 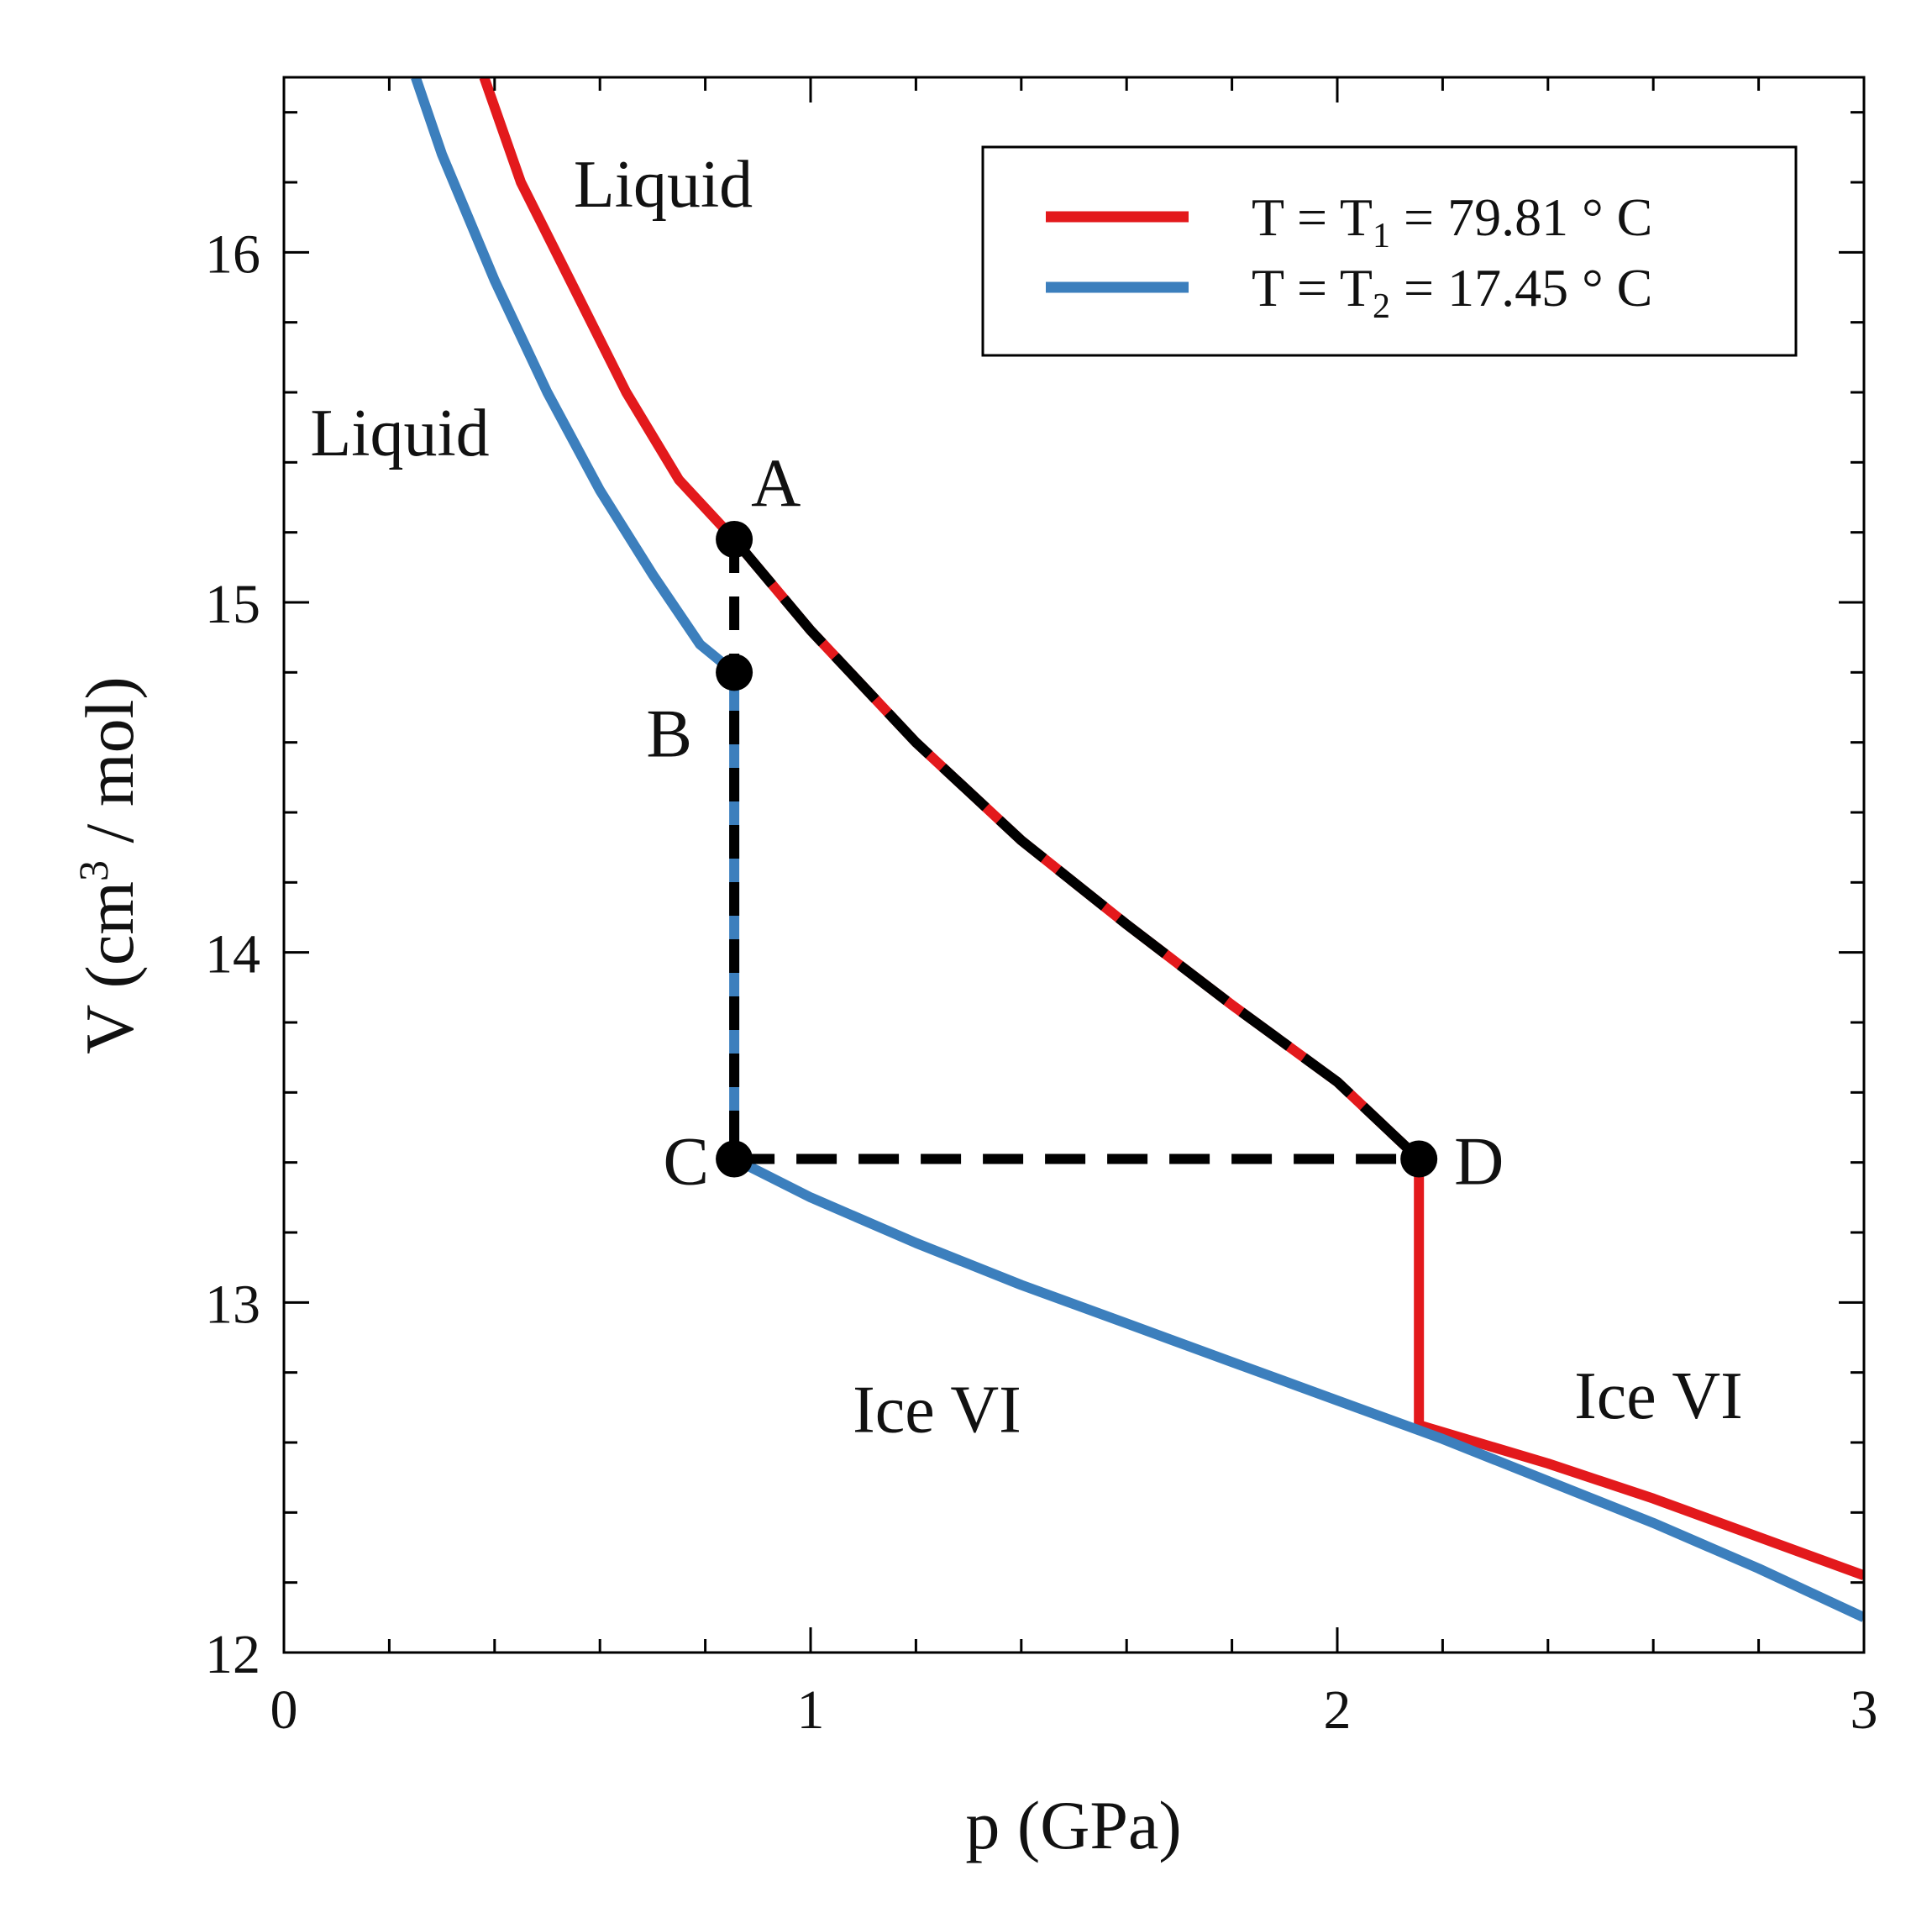 I want to click on x-tick-label: 2, so click(x=1338, y=1710).